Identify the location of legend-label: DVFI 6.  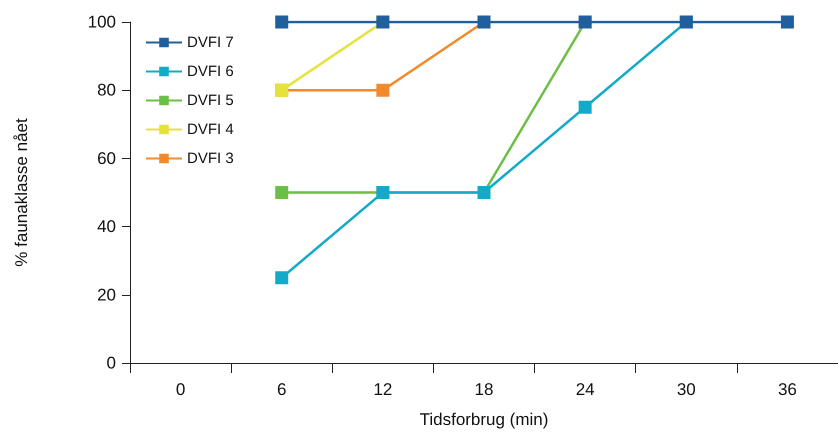
(210, 71).